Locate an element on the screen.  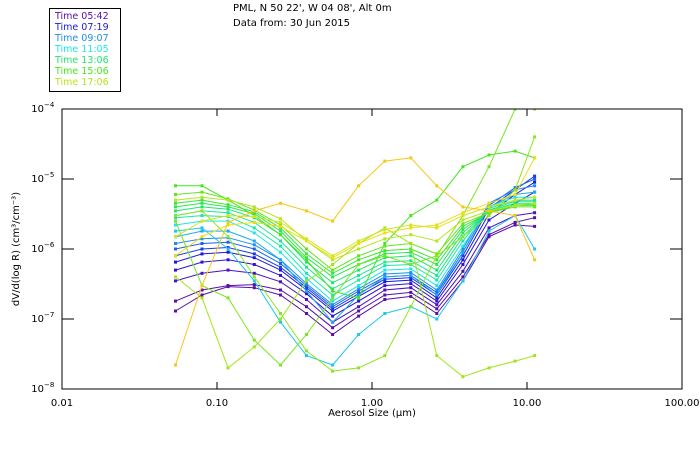
y-tick-exponent: −5 is located at coordinates (49, 175).